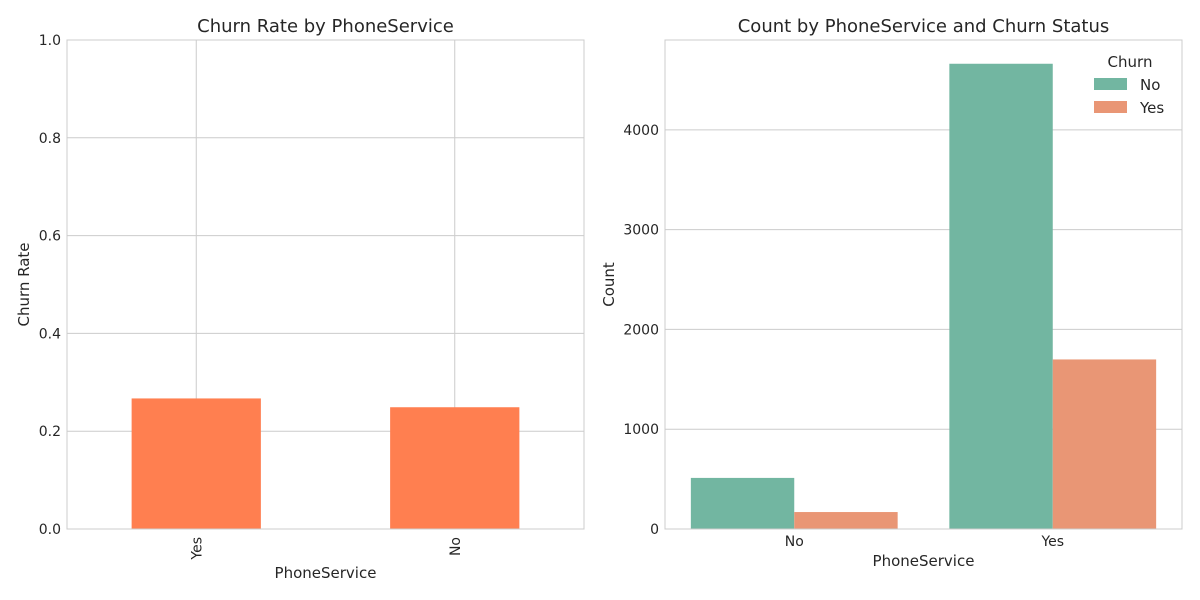 This screenshot has width=1200, height=600. I want to click on left-x-axis-label: PhoneService, so click(326, 573).